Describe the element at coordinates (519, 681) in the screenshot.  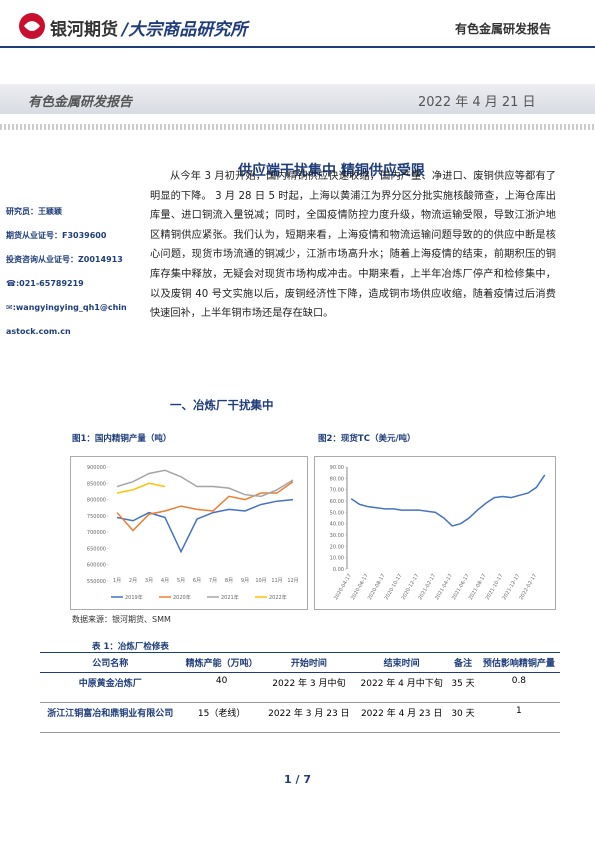
I see `table-cell: 0.8` at that location.